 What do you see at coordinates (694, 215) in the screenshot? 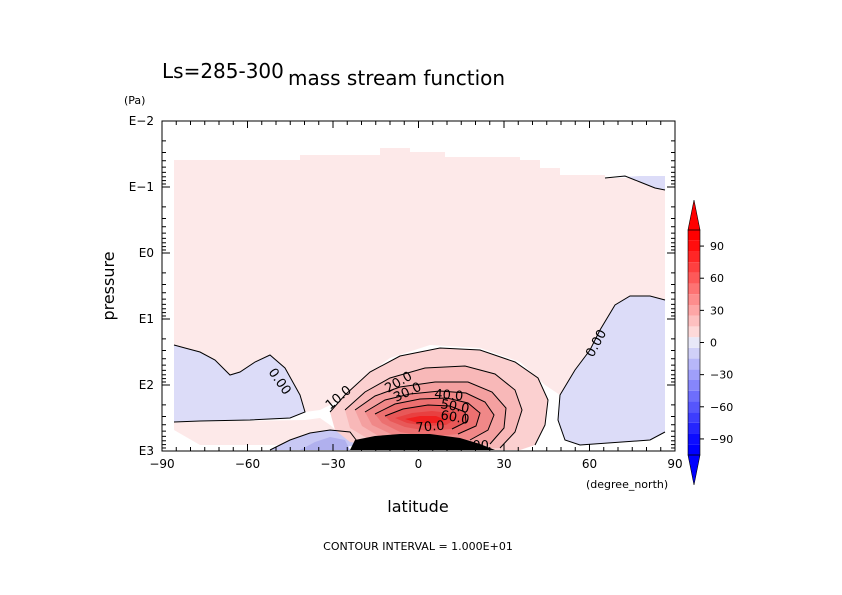
I see `colorbar-extend-max` at bounding box center [694, 215].